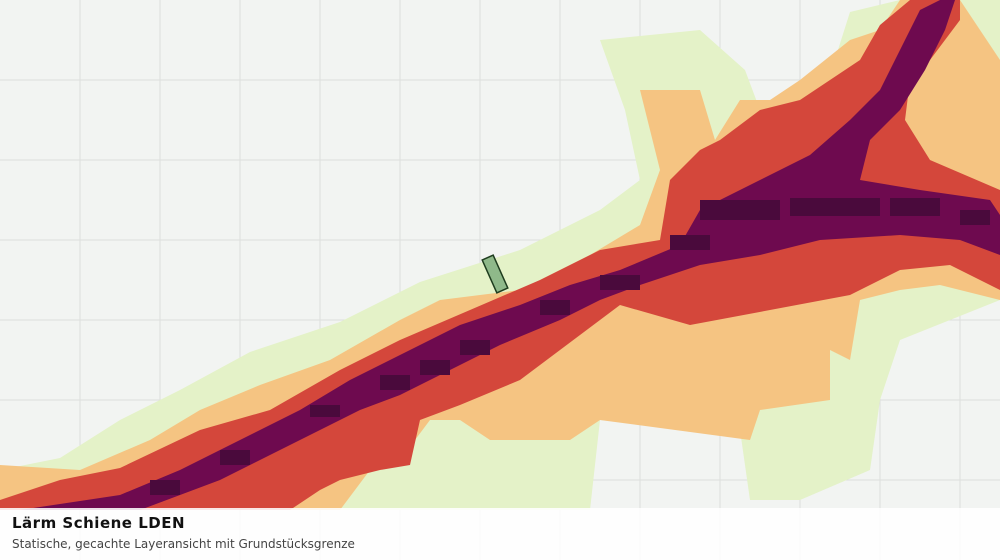 The height and width of the screenshot is (560, 1000). I want to click on parcel-boundary, so click(495, 274).